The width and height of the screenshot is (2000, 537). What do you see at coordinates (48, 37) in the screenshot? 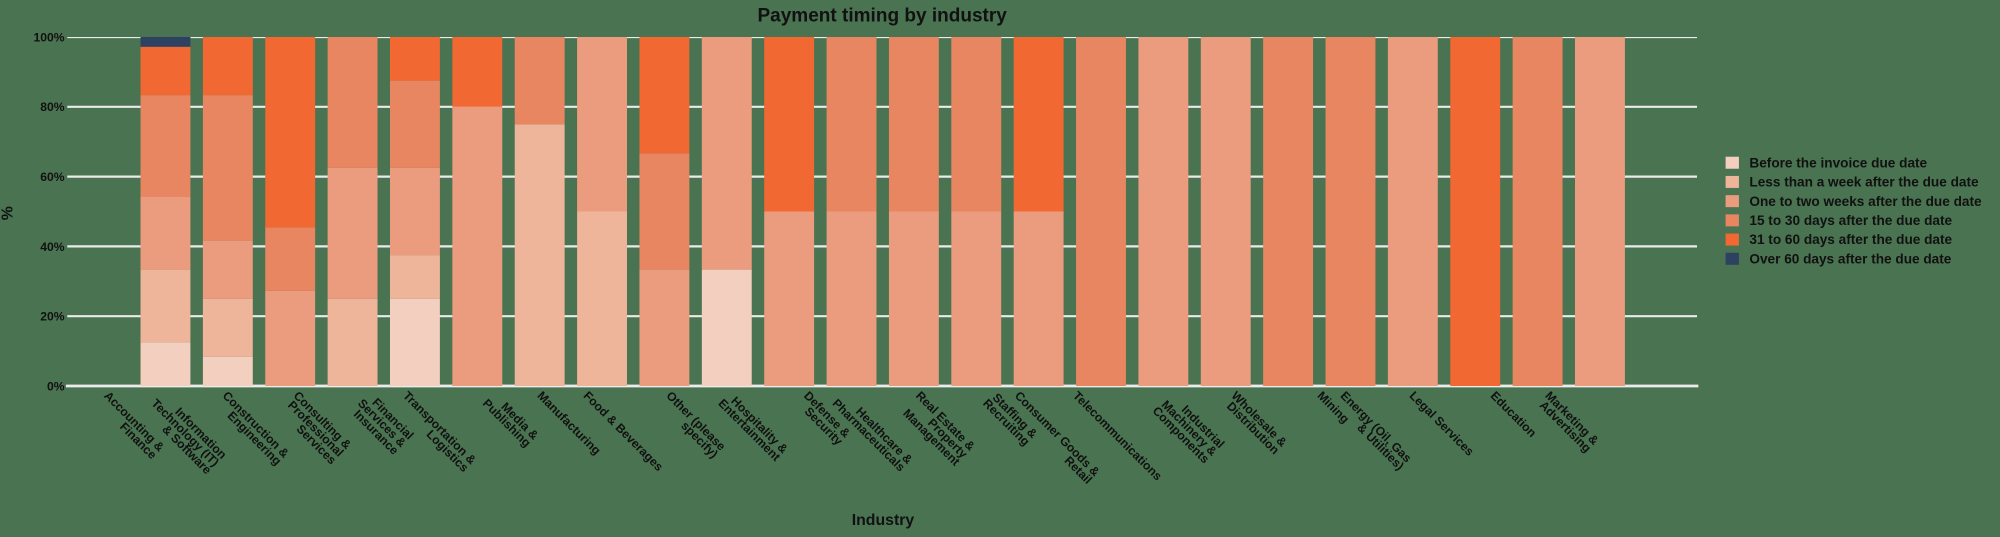
I see `svg-text: 100%` at bounding box center [48, 37].